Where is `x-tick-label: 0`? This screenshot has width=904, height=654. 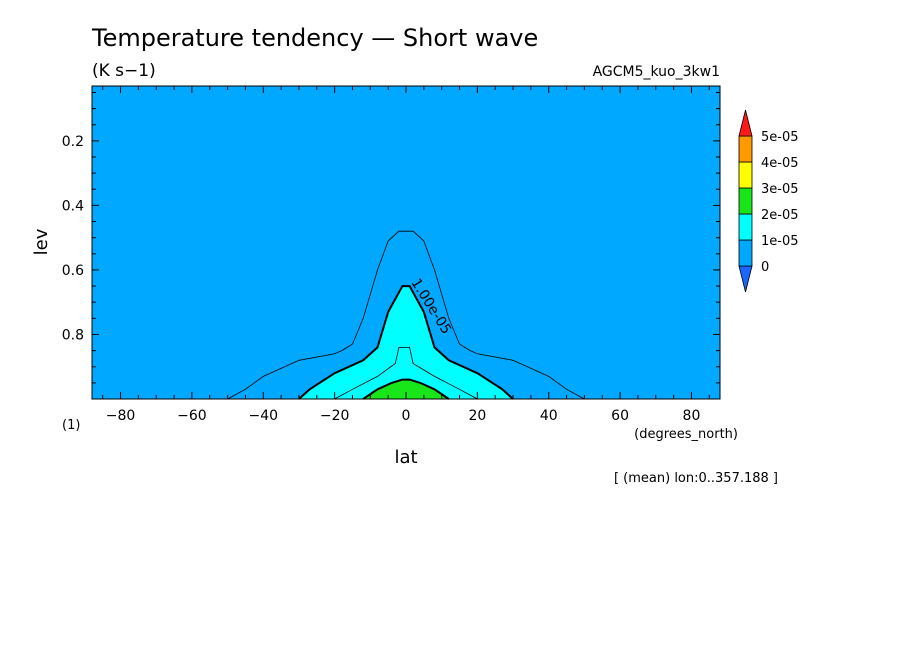 x-tick-label: 0 is located at coordinates (406, 416).